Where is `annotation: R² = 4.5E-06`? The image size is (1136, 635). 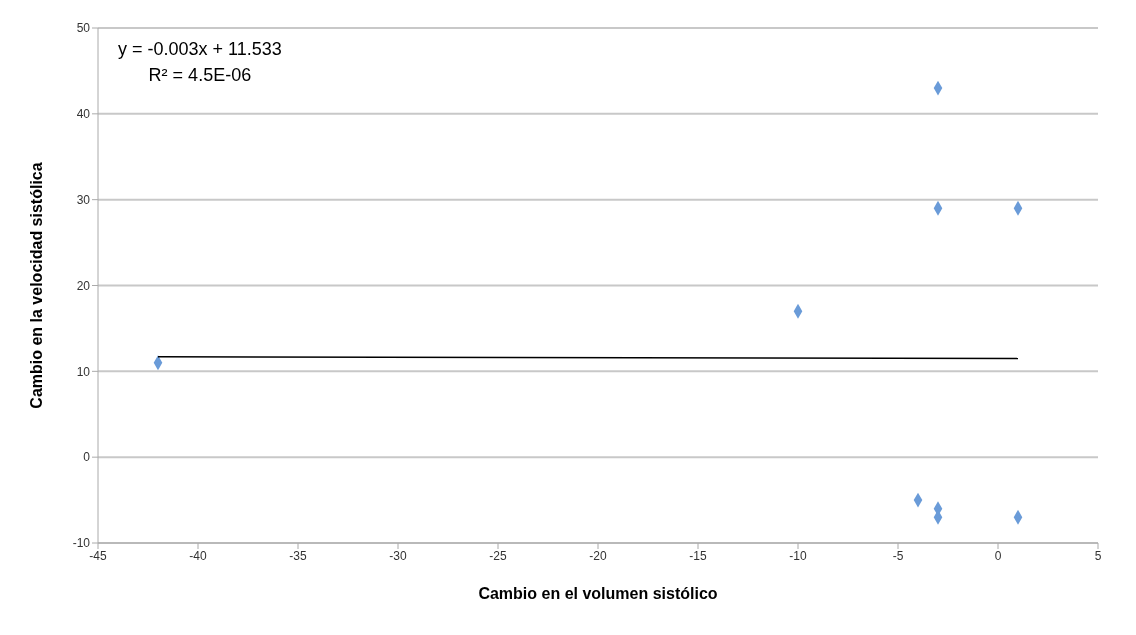
annotation: R² = 4.5E-06 is located at coordinates (200, 75).